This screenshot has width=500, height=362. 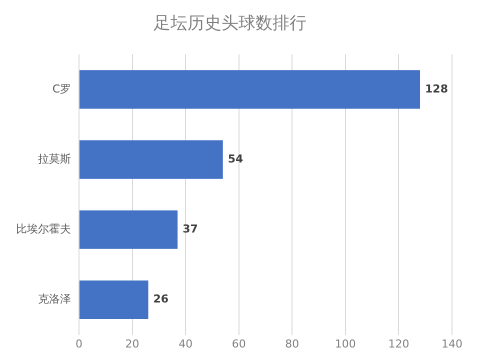 I want to click on x-tick-label: 60, so click(x=239, y=343).